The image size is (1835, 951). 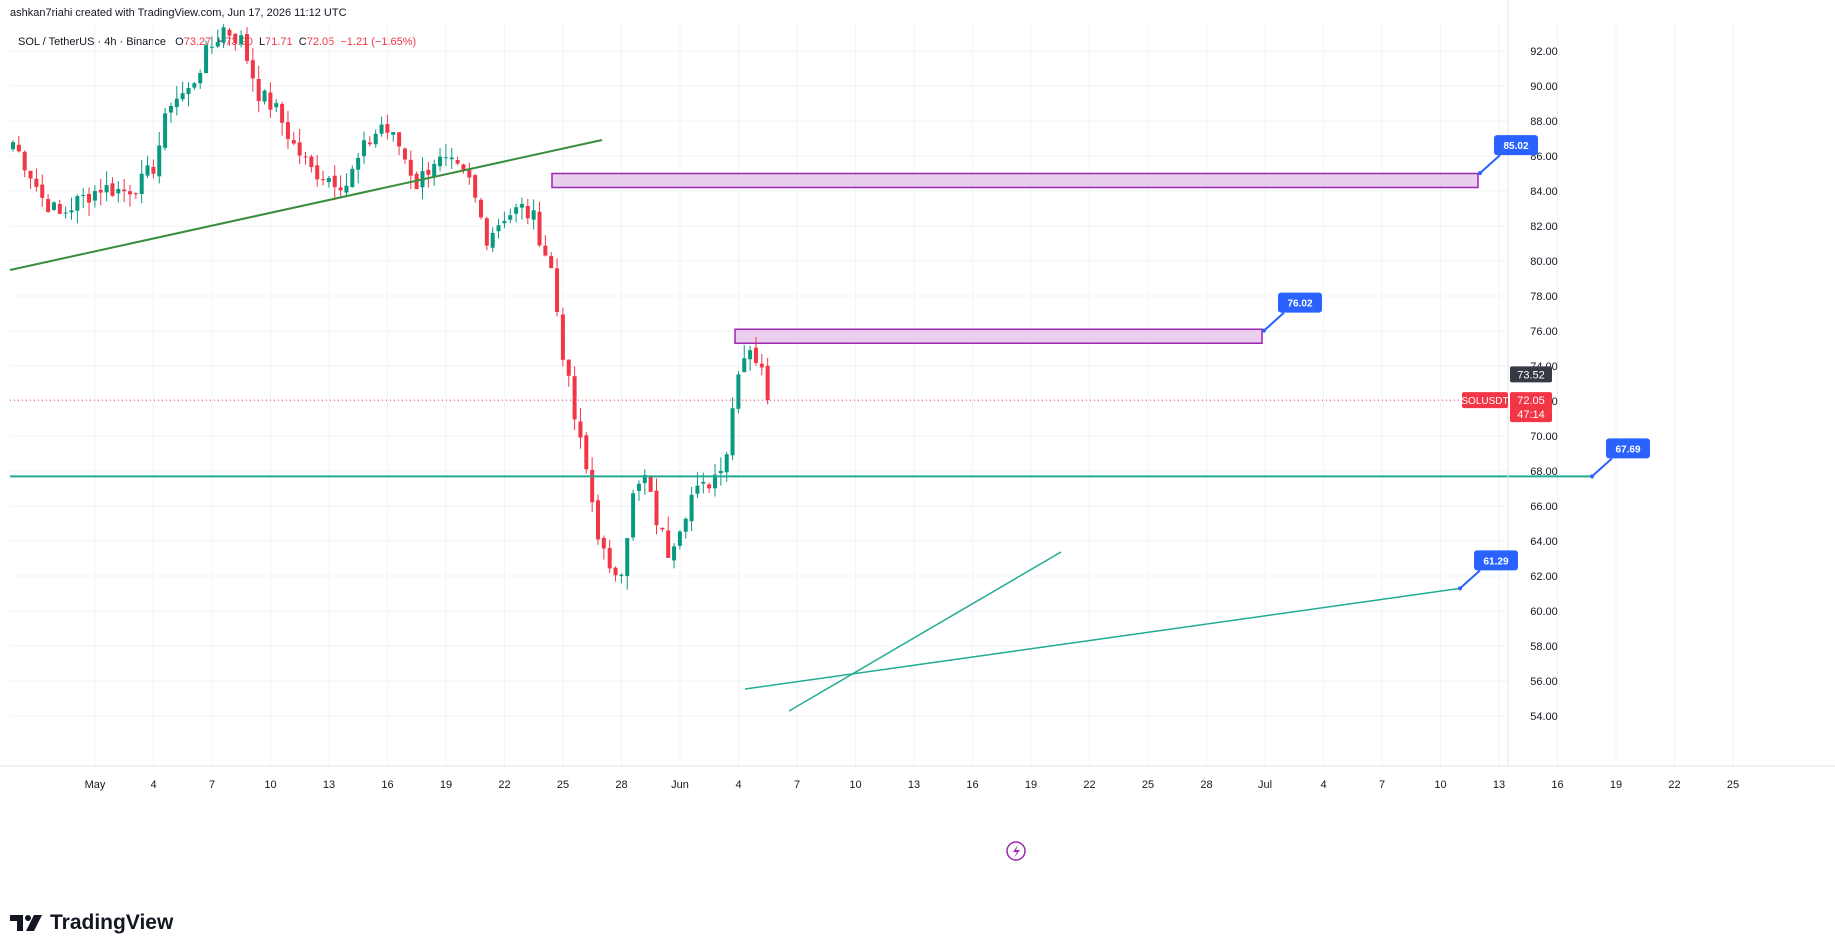 I want to click on y-tick-label: 90.00, so click(x=1544, y=87).